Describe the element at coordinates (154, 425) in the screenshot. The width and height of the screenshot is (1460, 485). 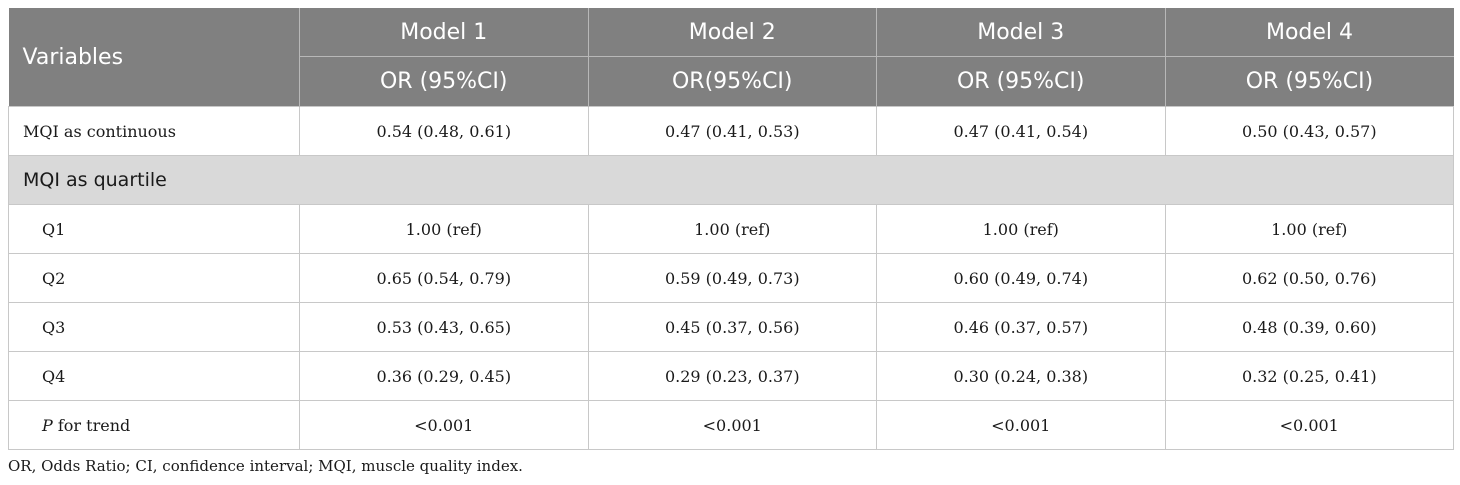
I see `row-label: P for trend` at that location.